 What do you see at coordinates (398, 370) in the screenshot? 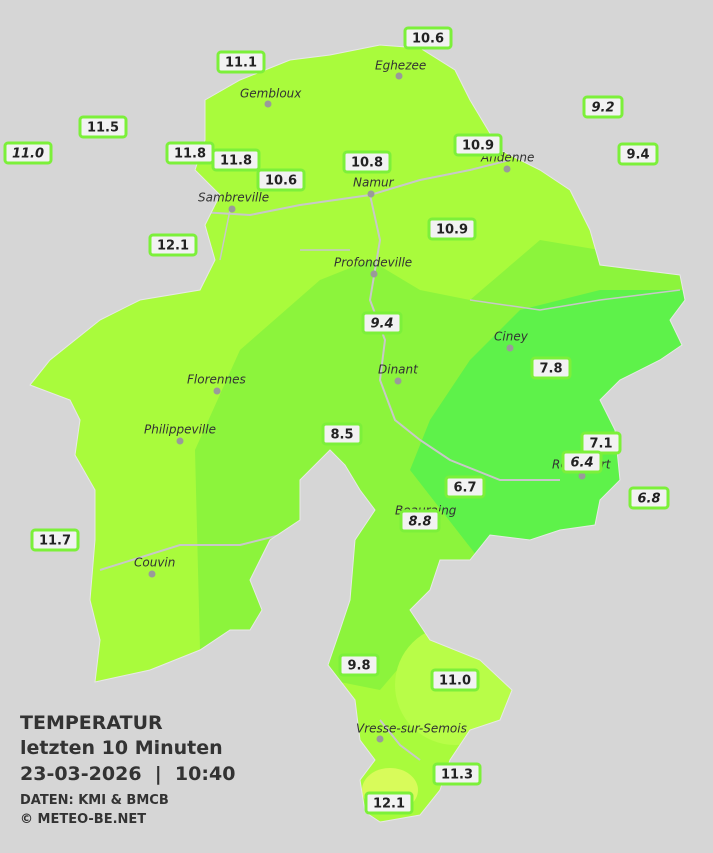
I see `town-label: Dinant` at bounding box center [398, 370].